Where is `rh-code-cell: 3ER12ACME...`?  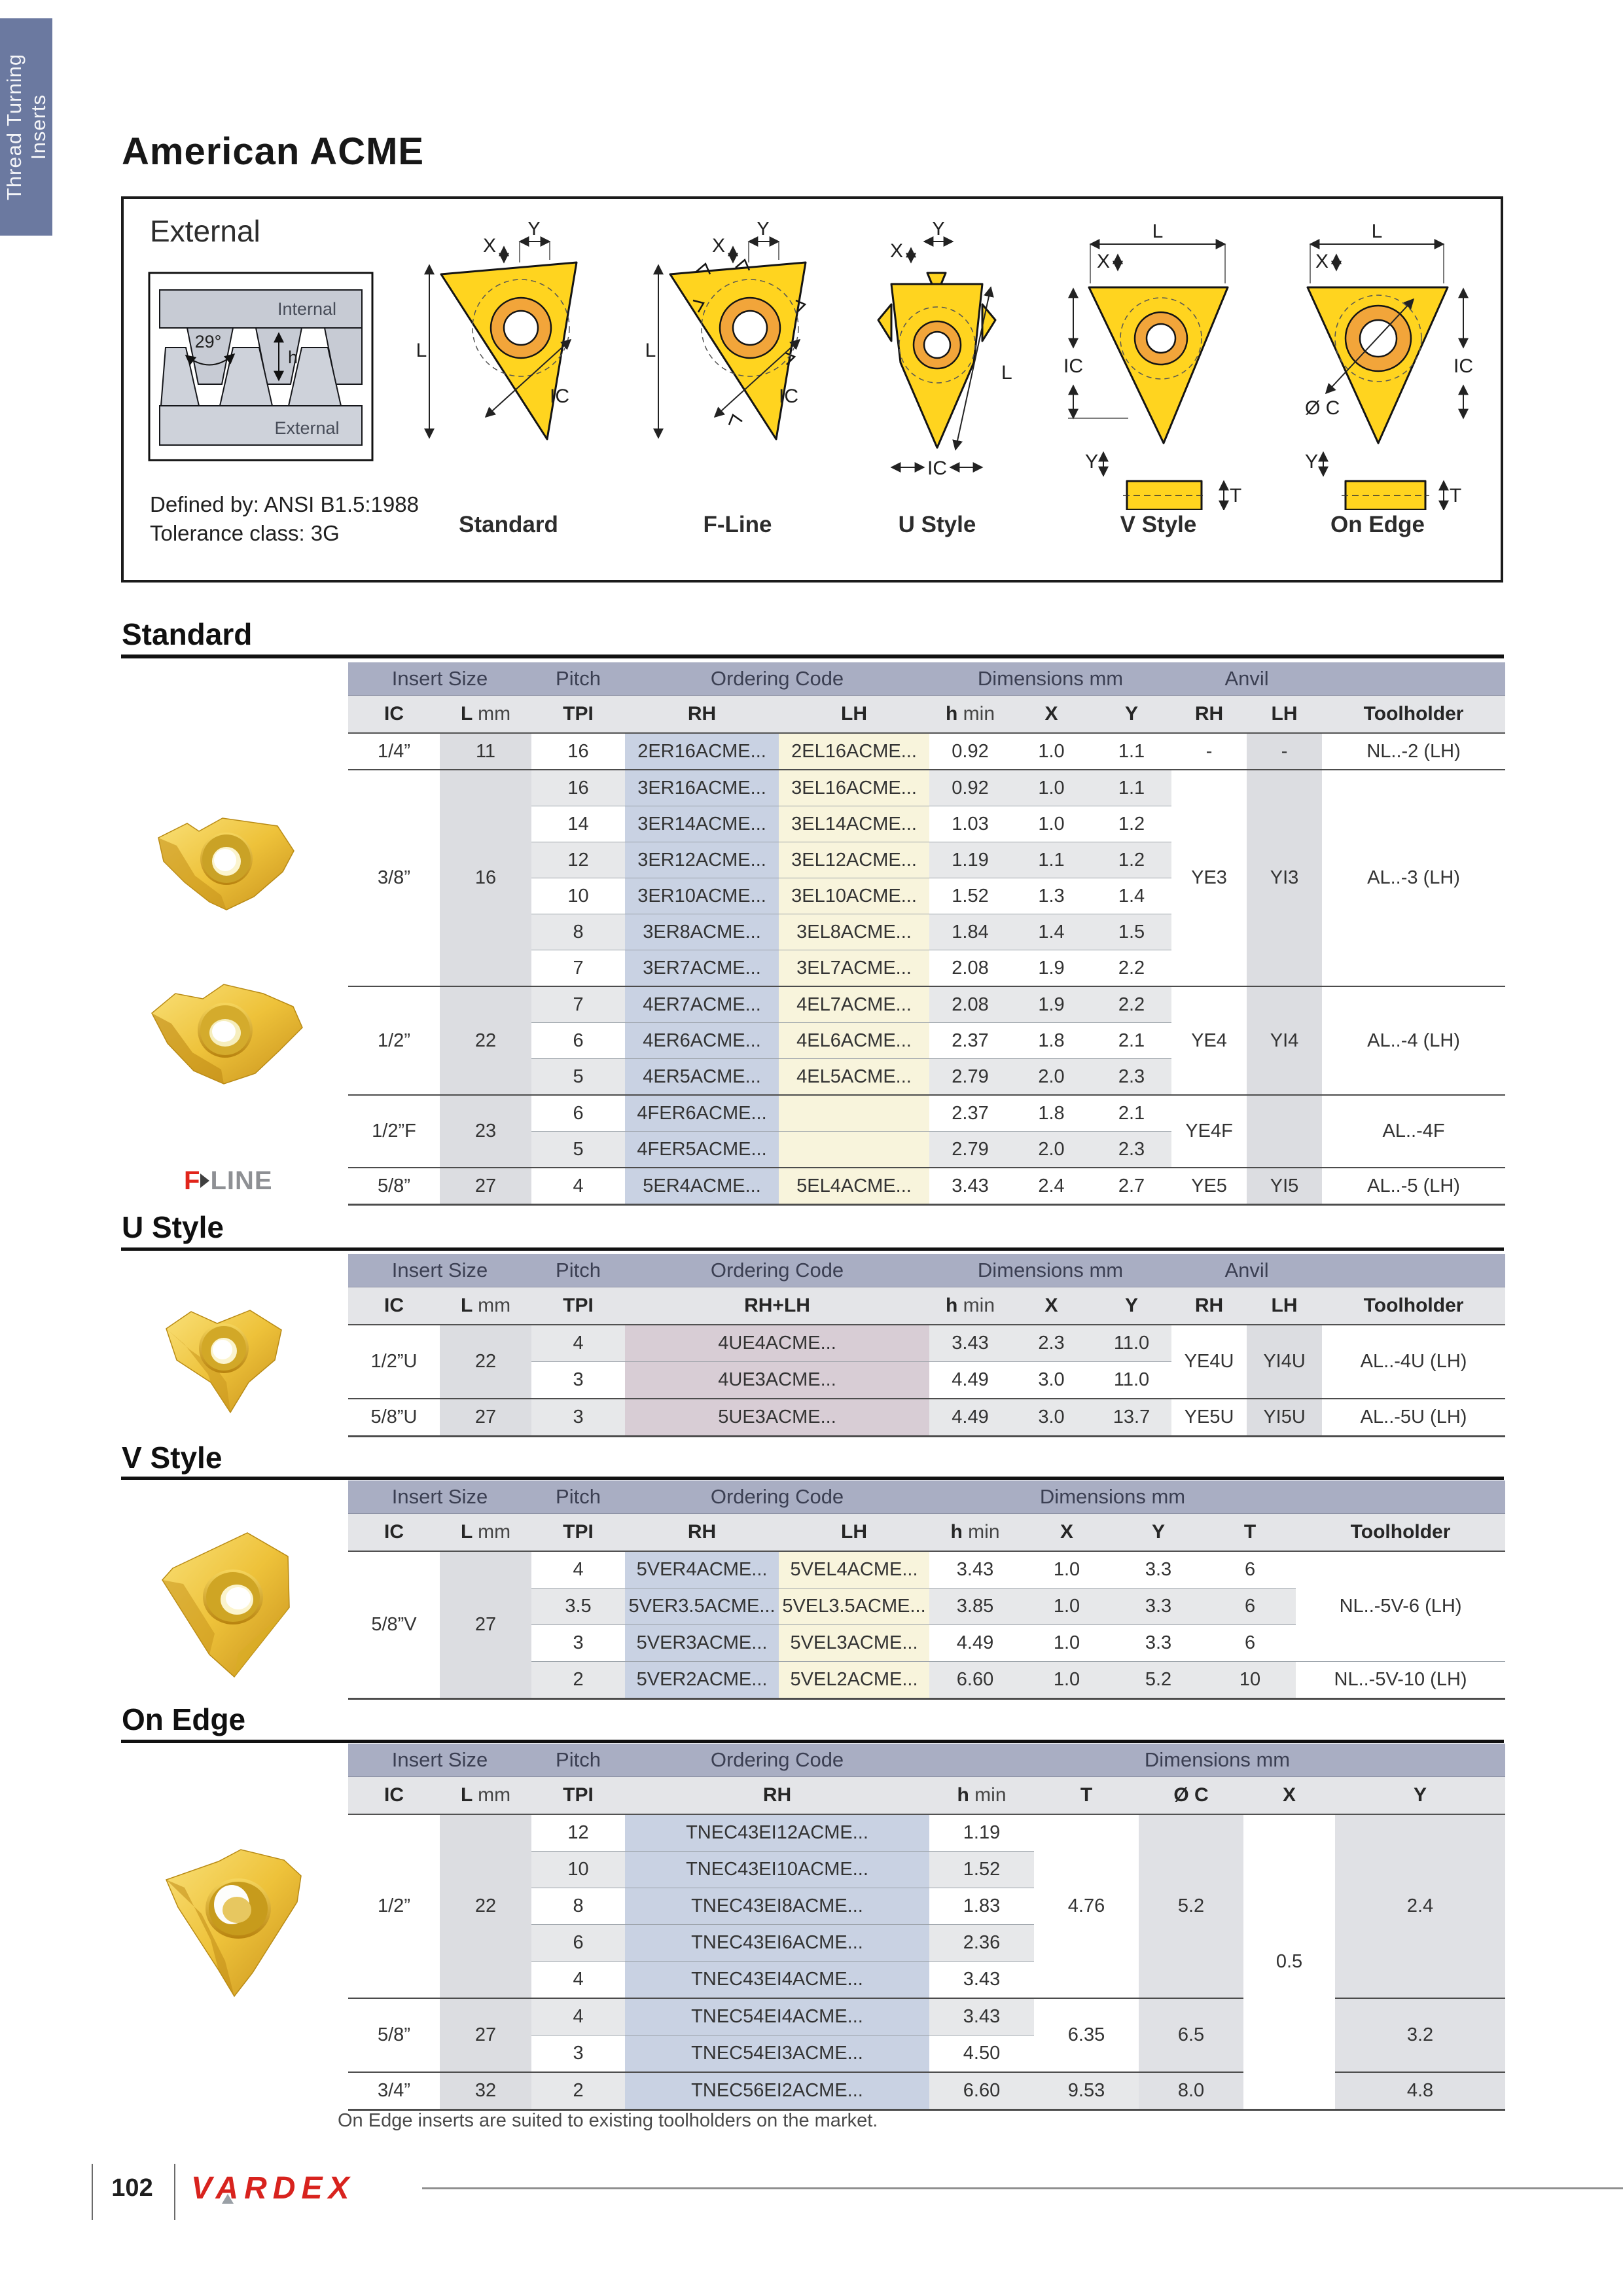
rh-code-cell: 3ER12ACME... is located at coordinates (702, 860).